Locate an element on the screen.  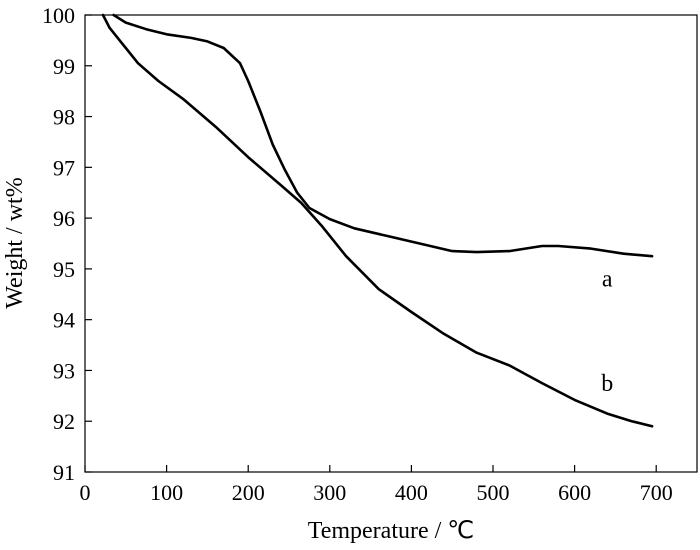
x-tick-label: 500 is located at coordinates (493, 492).